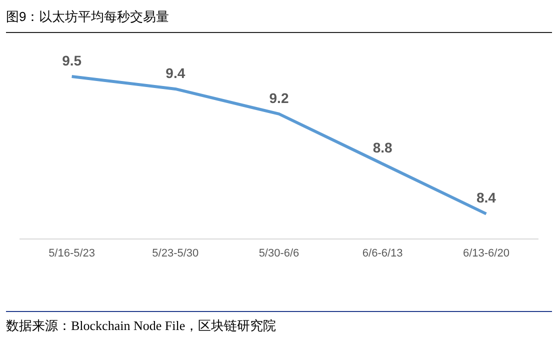 This screenshot has width=558, height=338. What do you see at coordinates (382, 148) in the screenshot?
I see `data-label: 8.8` at bounding box center [382, 148].